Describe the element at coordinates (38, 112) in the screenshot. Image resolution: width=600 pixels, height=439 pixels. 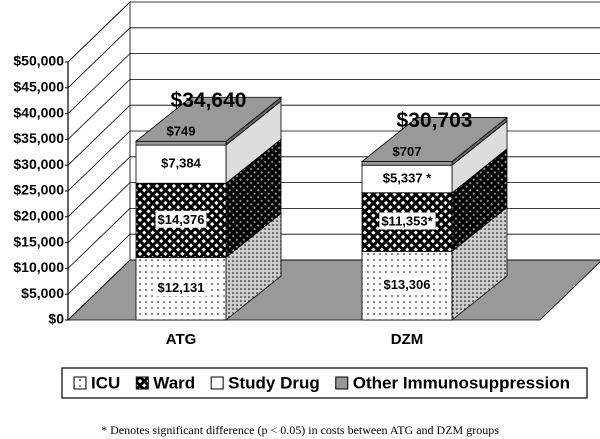
I see `y-tick-label: $40,000` at that location.